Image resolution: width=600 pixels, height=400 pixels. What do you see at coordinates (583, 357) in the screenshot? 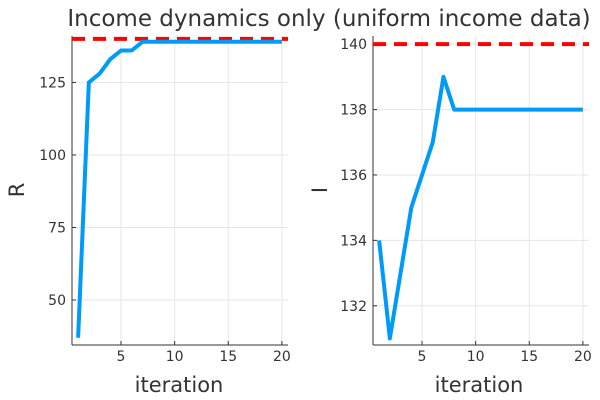
I see `right-x-tick-label: 20` at bounding box center [583, 357].